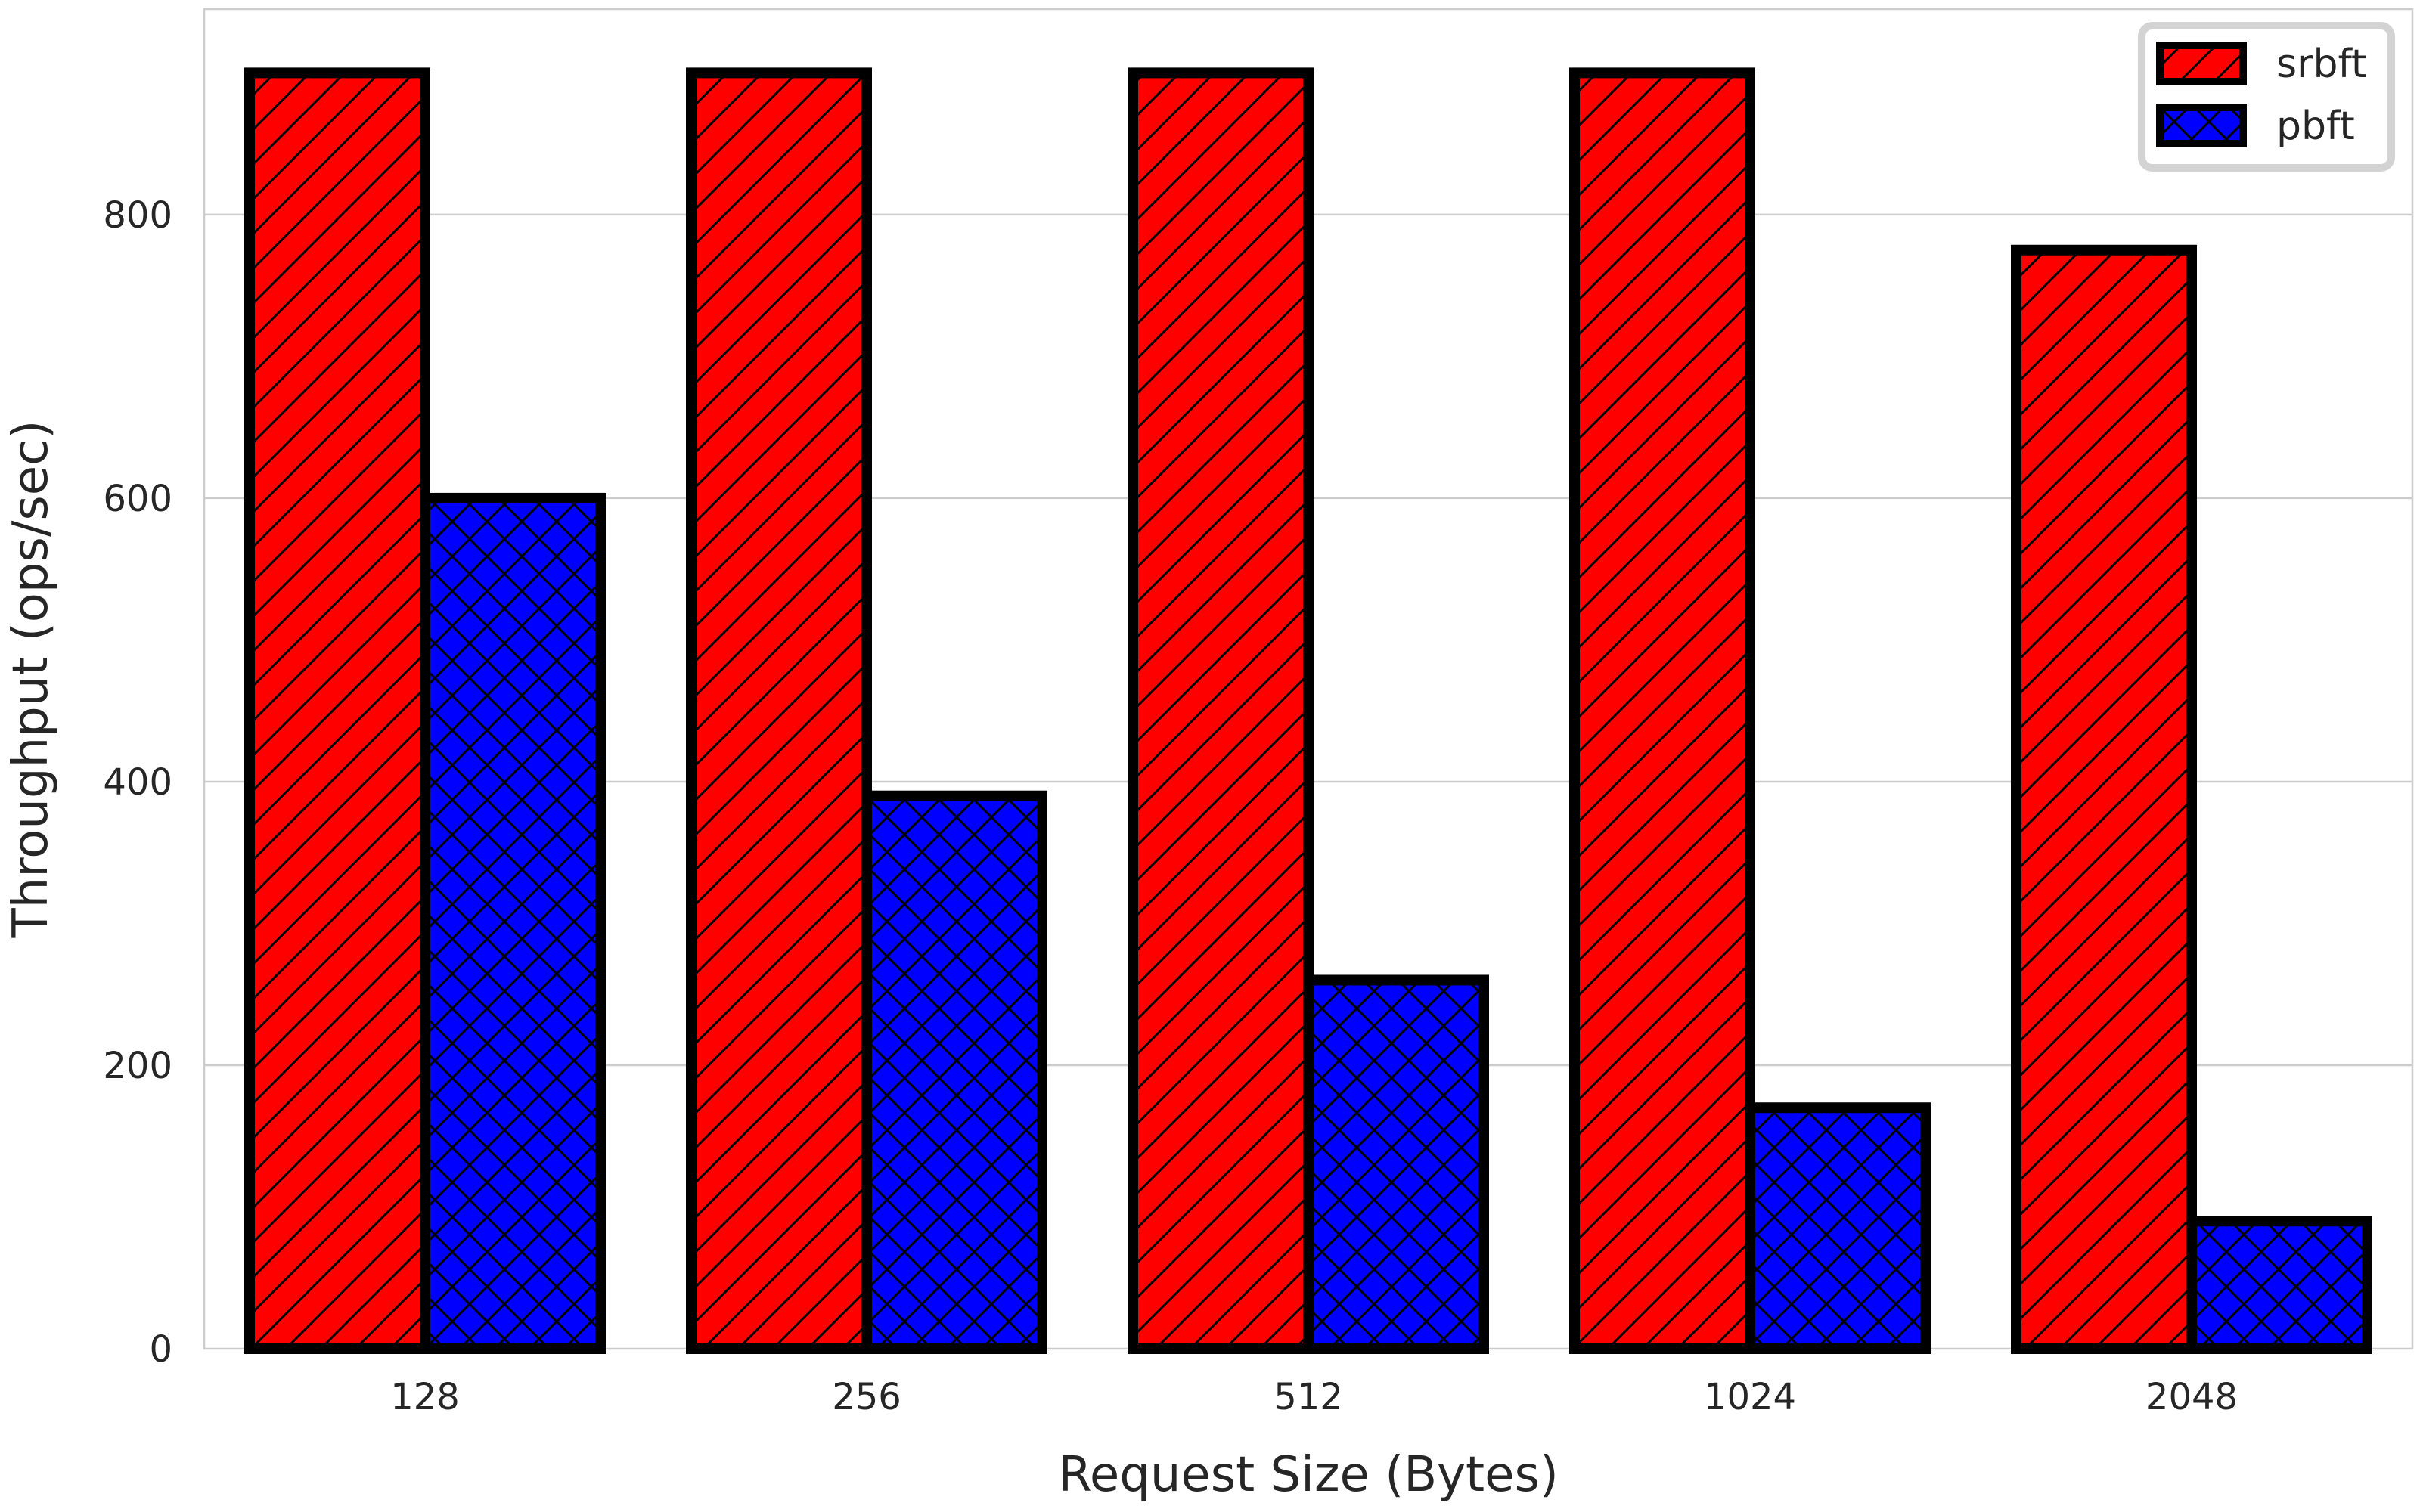  What do you see at coordinates (137, 1066) in the screenshot?
I see `y-tick-label-200: 200` at bounding box center [137, 1066].